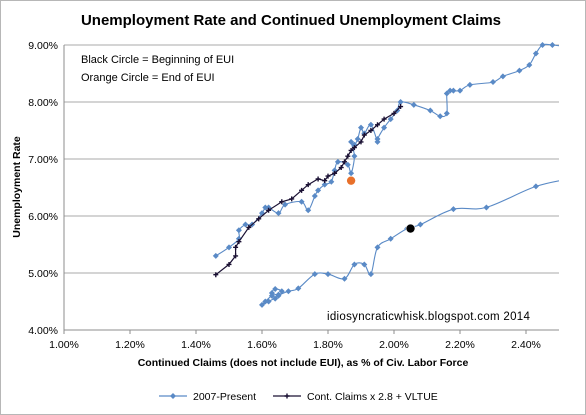  I want to click on y-tick-label: 8.00%, so click(43, 103).